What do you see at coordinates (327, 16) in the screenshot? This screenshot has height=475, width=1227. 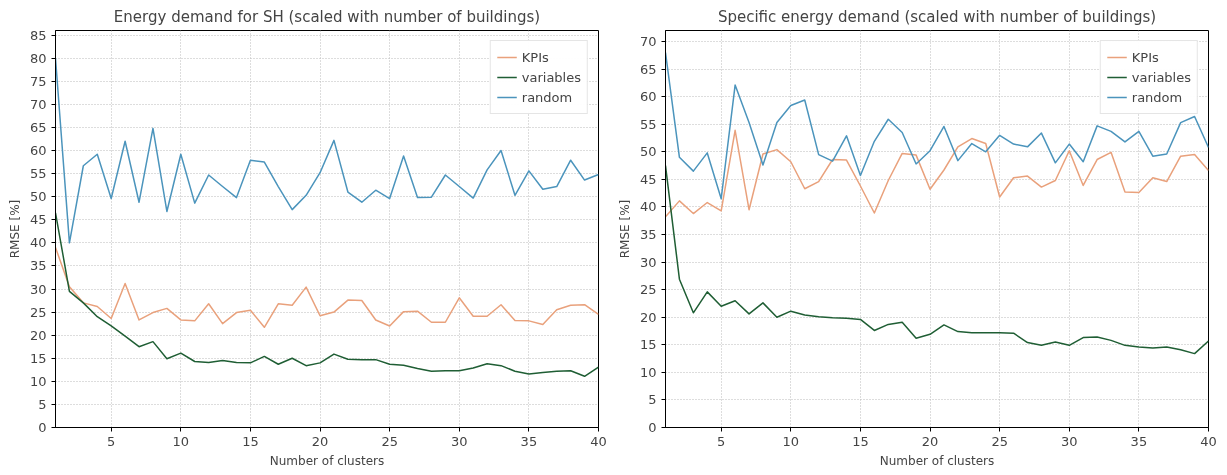 I see `chart-title: Energy demand for SH (scaled with number of buildings)` at bounding box center [327, 16].